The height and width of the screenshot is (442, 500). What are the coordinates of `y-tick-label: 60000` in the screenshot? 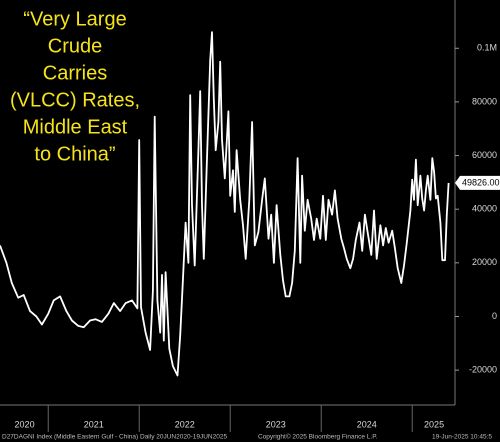 It's located at (484, 155).